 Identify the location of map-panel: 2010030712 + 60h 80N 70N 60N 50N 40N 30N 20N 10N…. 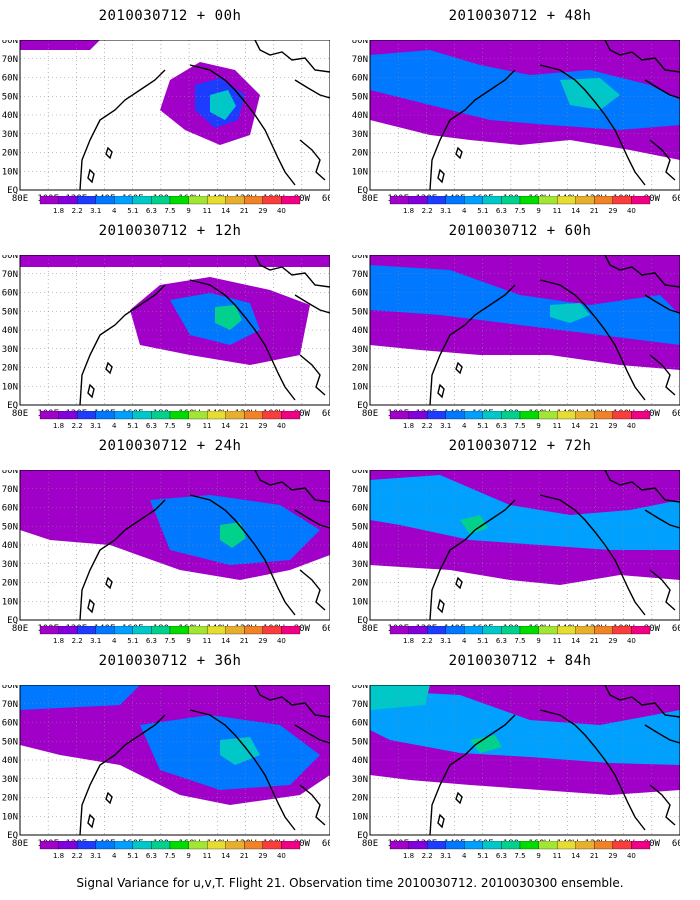
(520, 325).